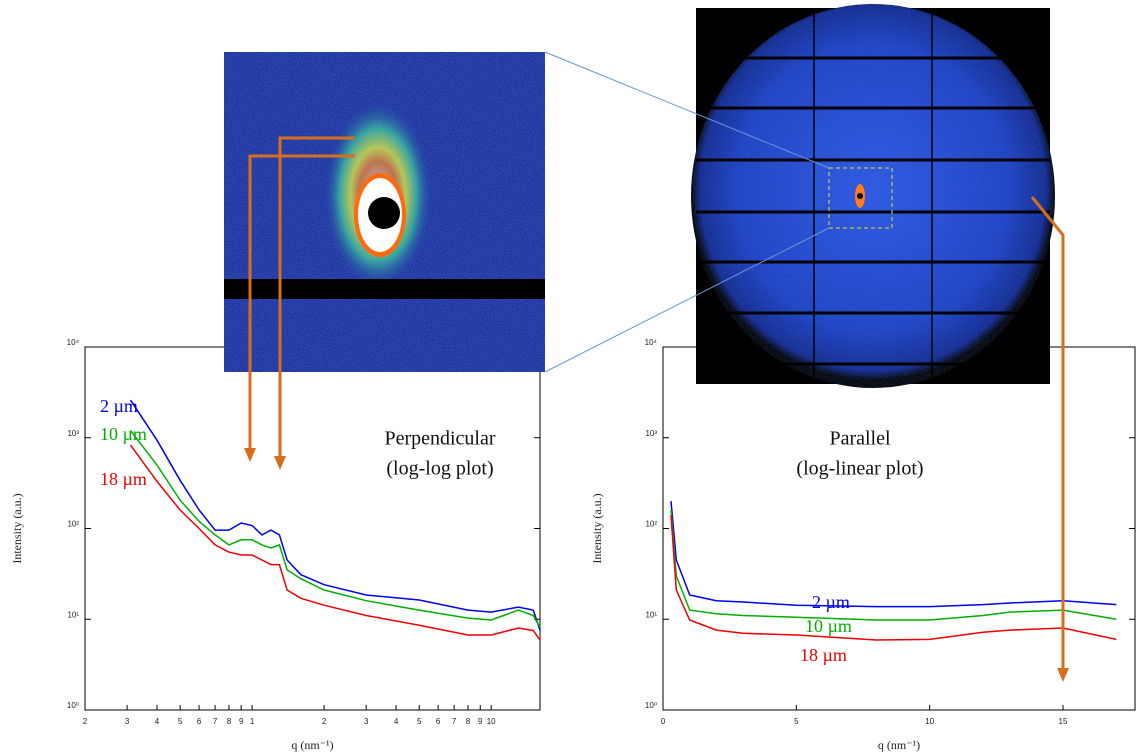 This screenshot has height=756, width=1139. I want to click on x-tick-label: 15, so click(1063, 721).